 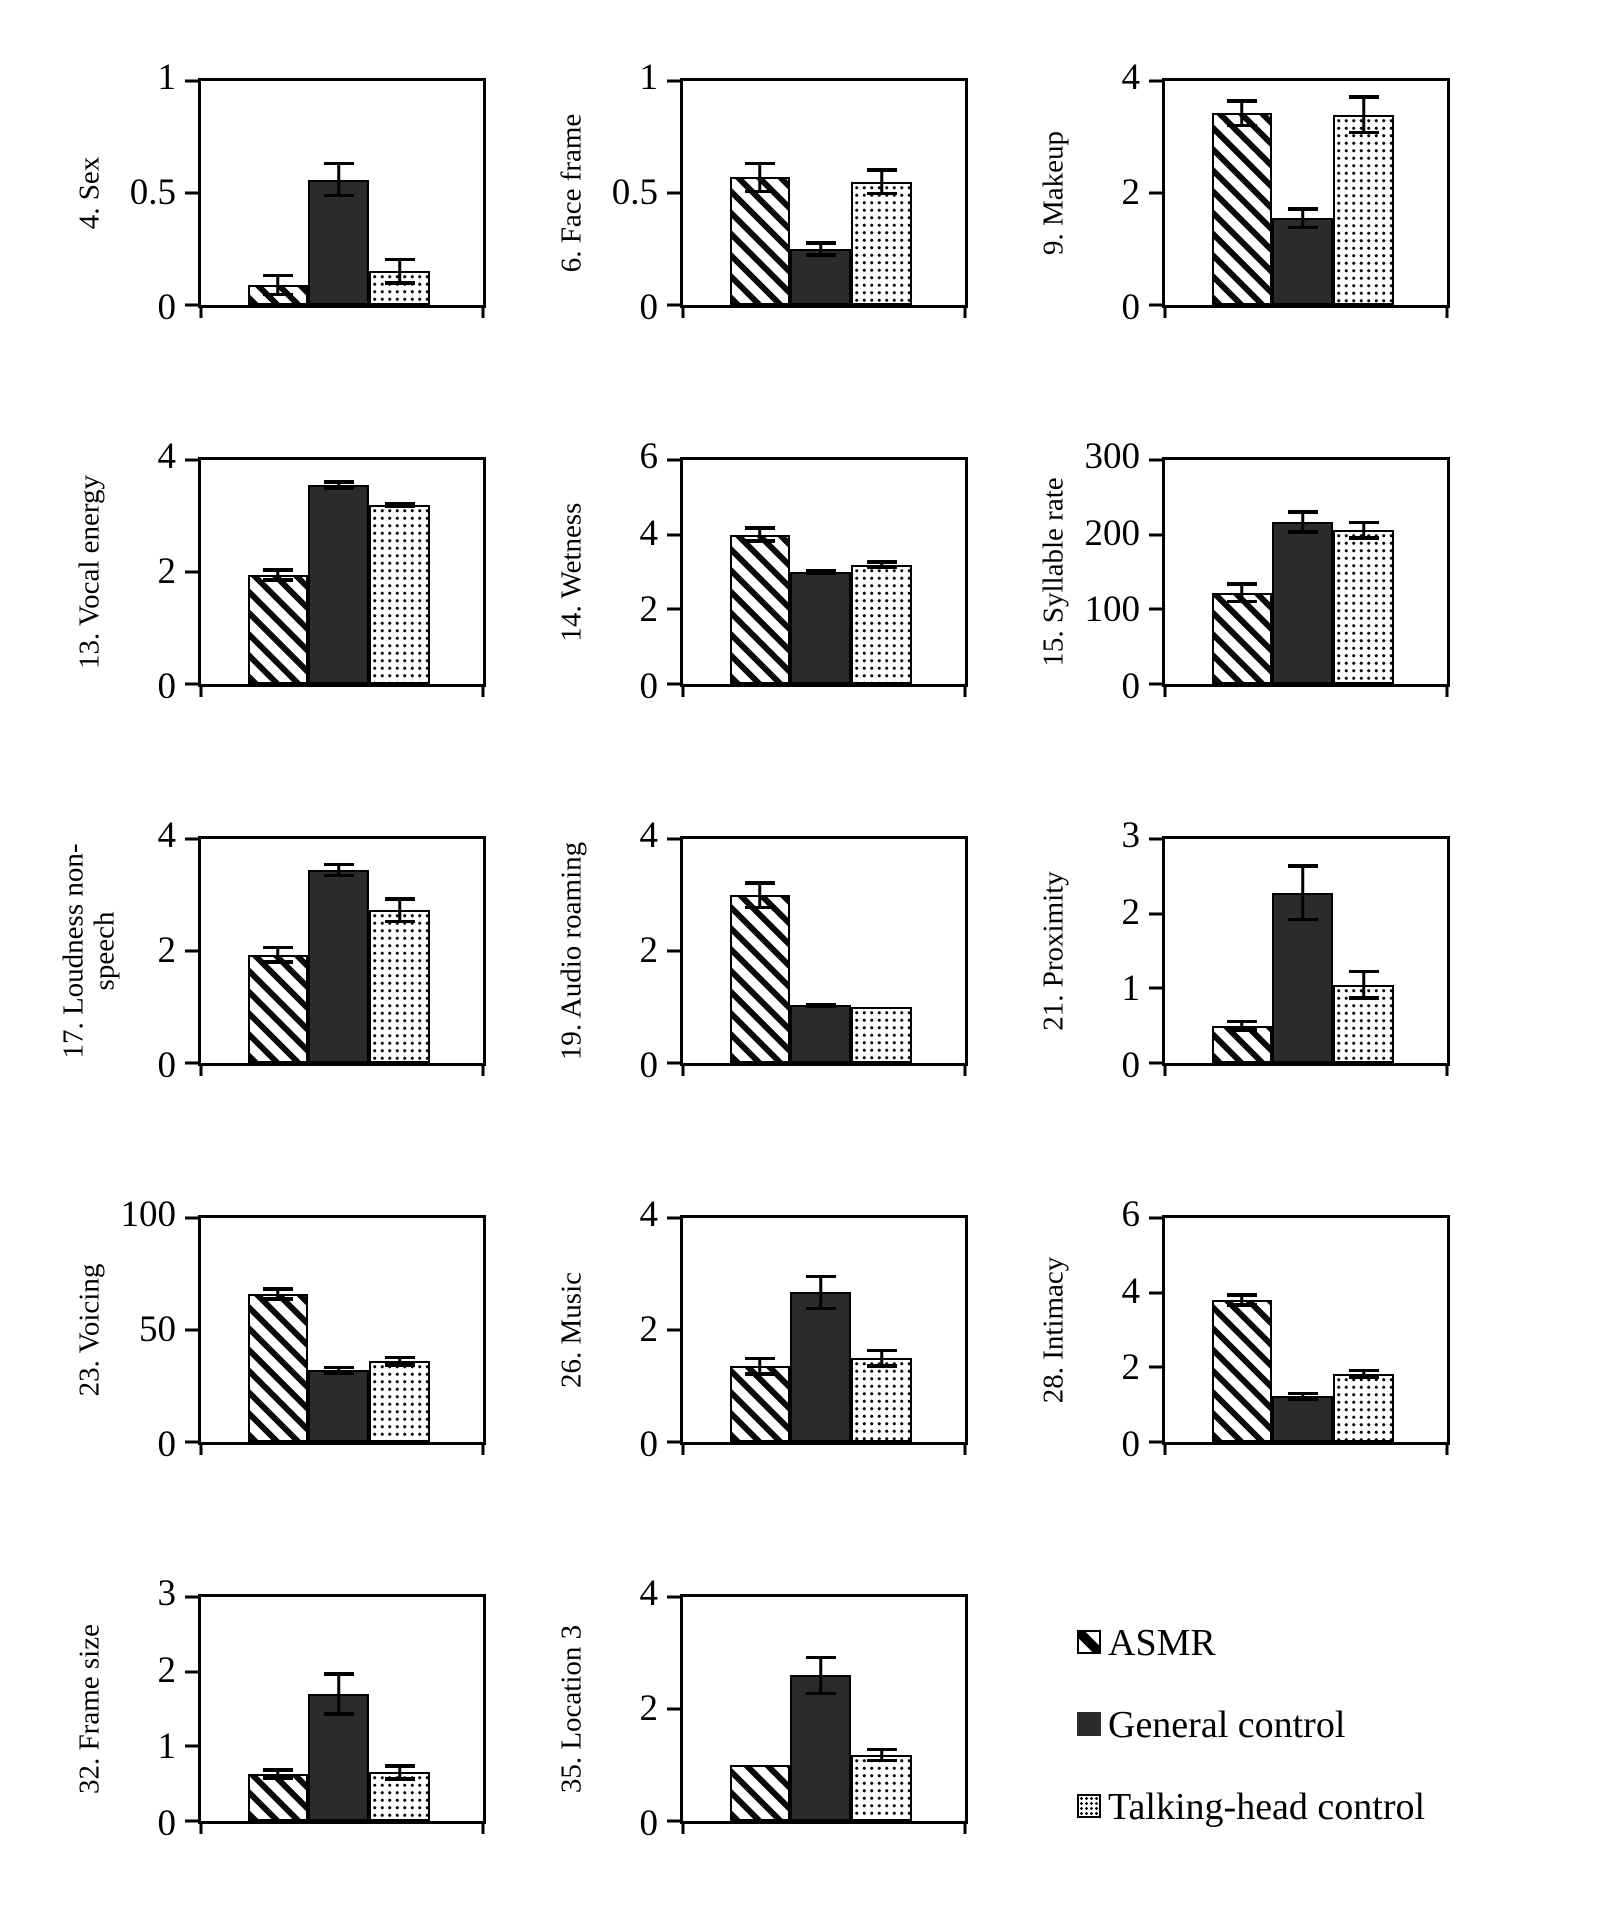 What do you see at coordinates (649, 533) in the screenshot?
I see `y-tick-label: 4` at bounding box center [649, 533].